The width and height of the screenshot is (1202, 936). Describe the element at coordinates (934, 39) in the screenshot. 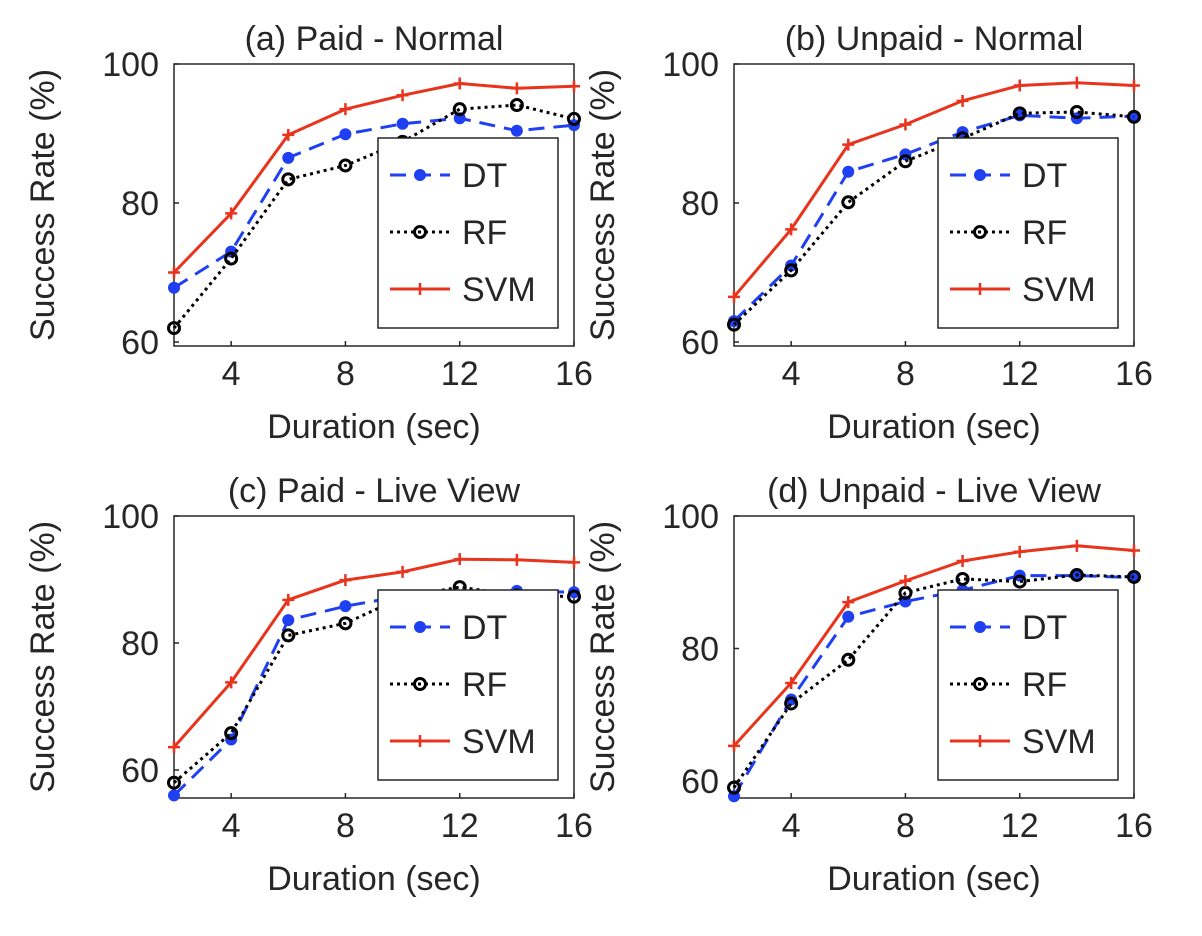

I see `chart-title: (b) Unpaid - Normal` at that location.